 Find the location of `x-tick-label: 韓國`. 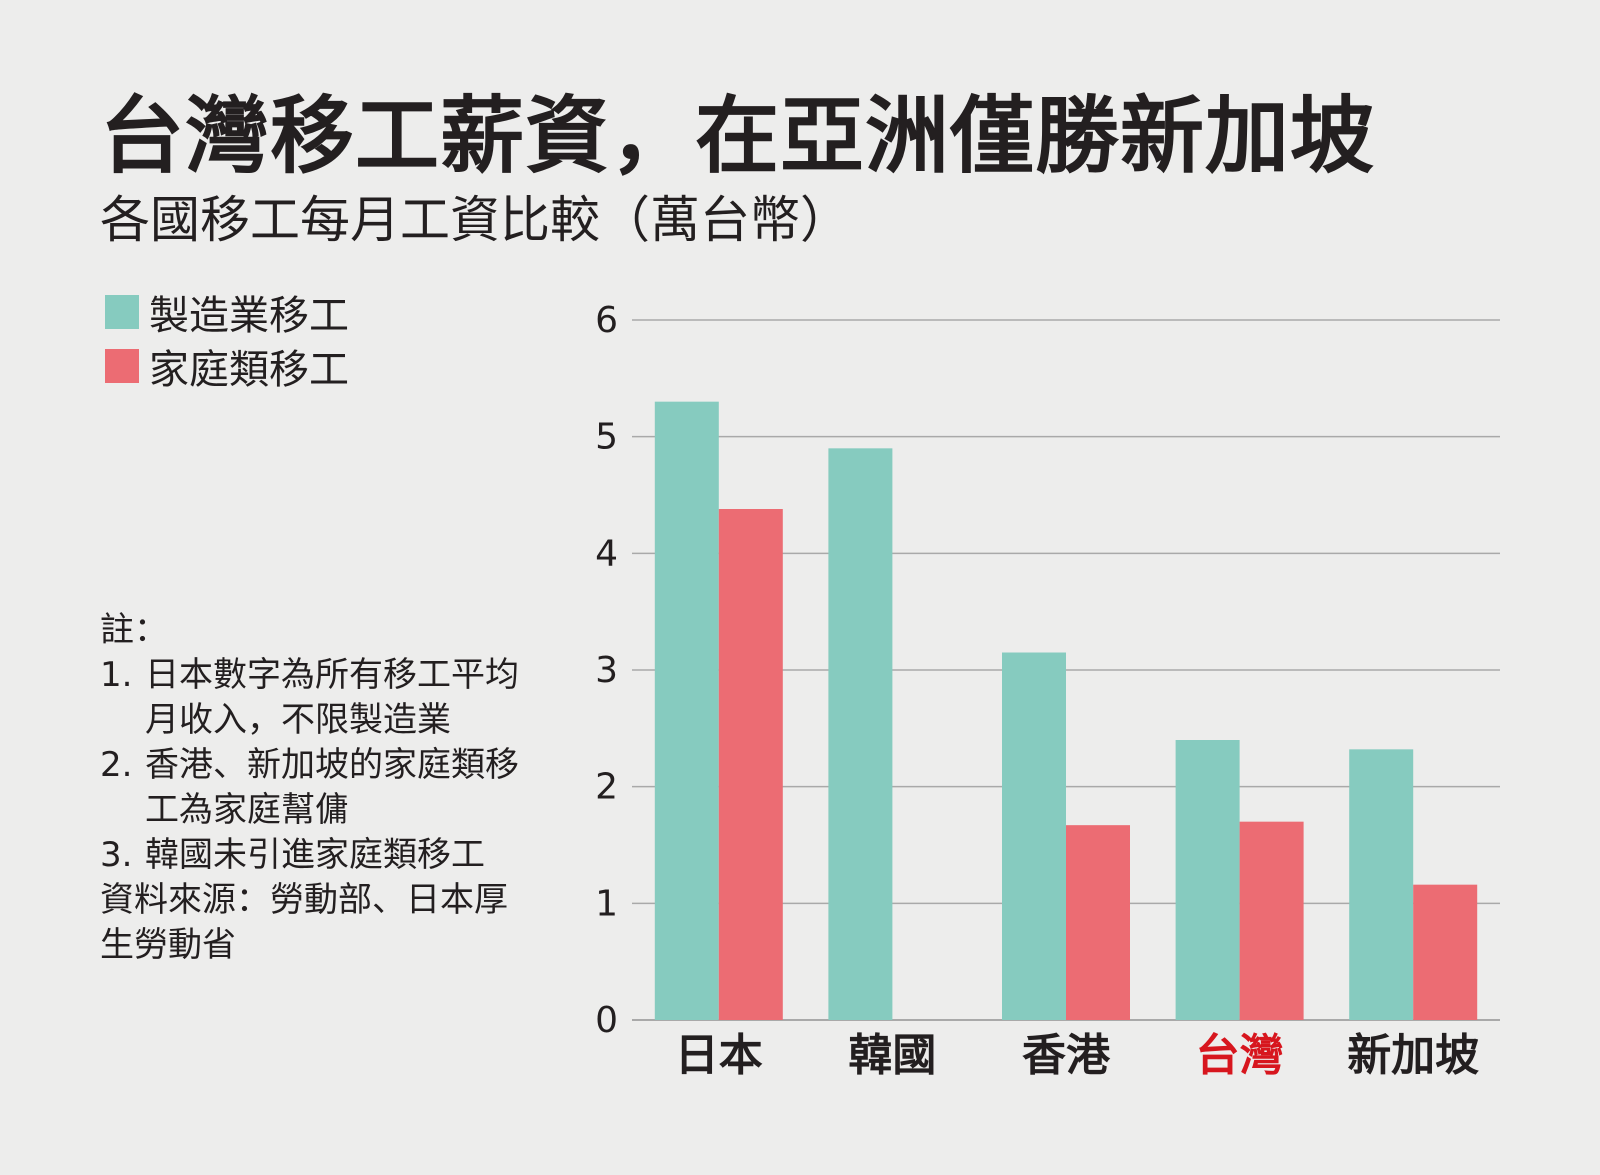

x-tick-label: 韓國 is located at coordinates (892, 1055).